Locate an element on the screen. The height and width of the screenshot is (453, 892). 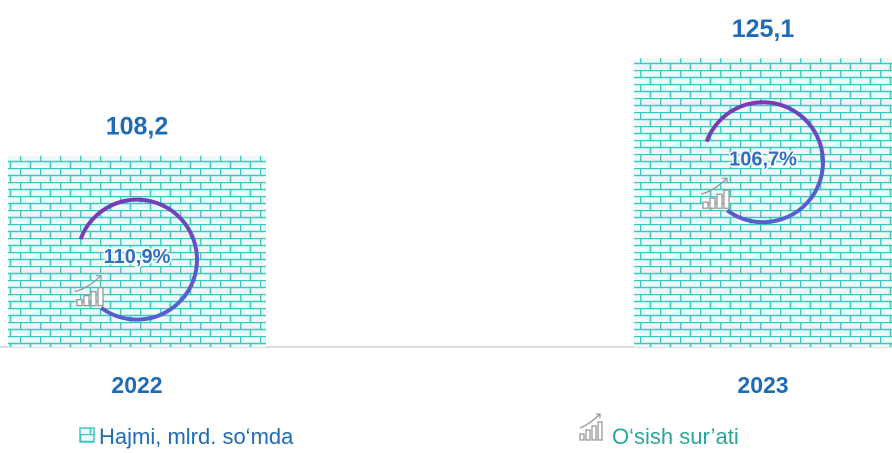
x-tick-label: 2023 is located at coordinates (762, 385).